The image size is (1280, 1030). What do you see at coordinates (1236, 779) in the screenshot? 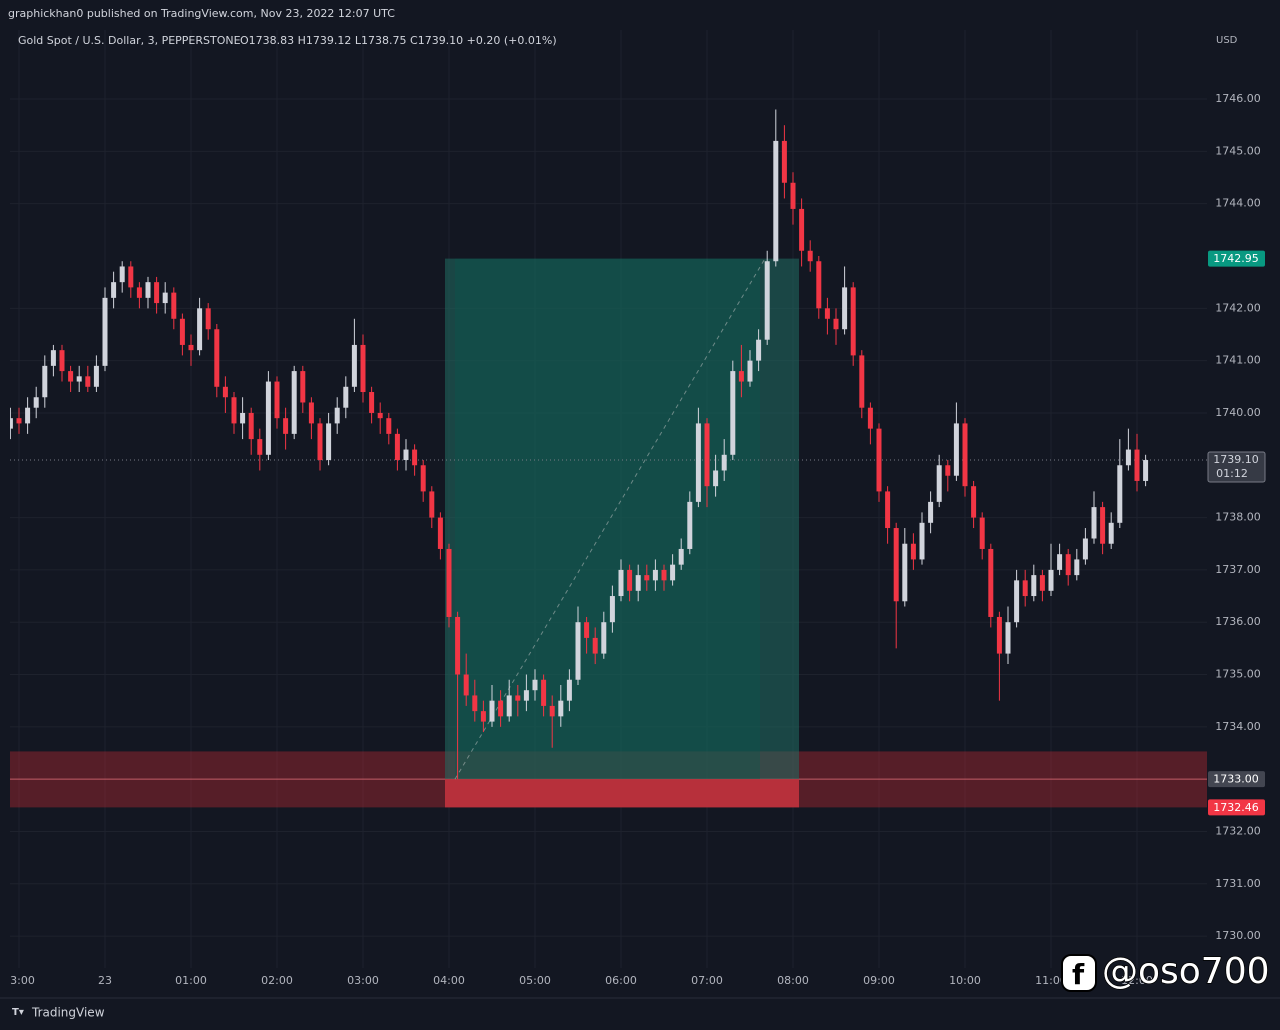
I see `entry-tag` at bounding box center [1236, 779].